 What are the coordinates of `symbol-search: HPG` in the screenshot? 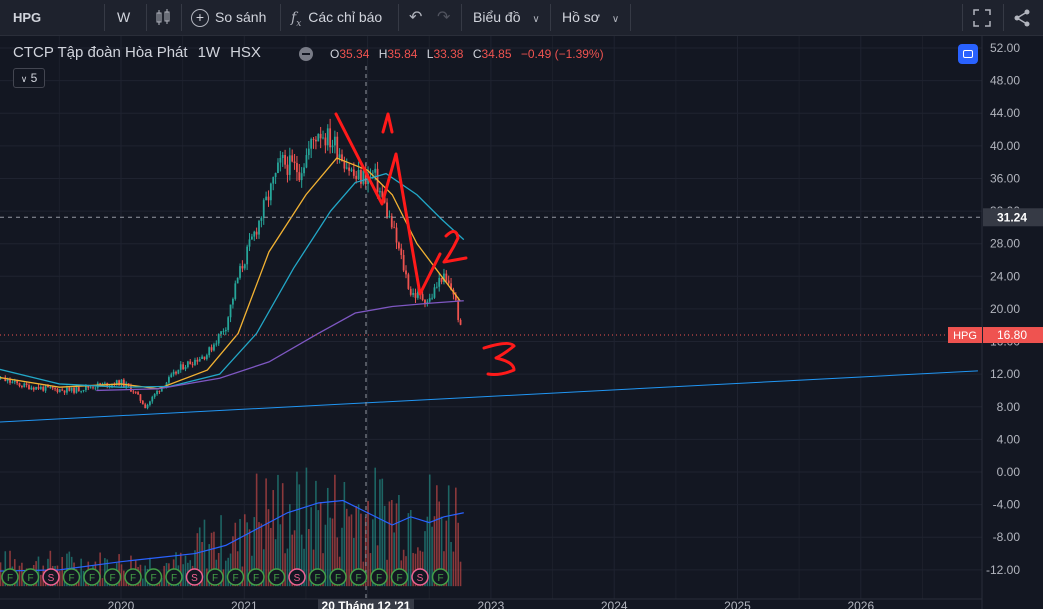 It's located at (27, 17).